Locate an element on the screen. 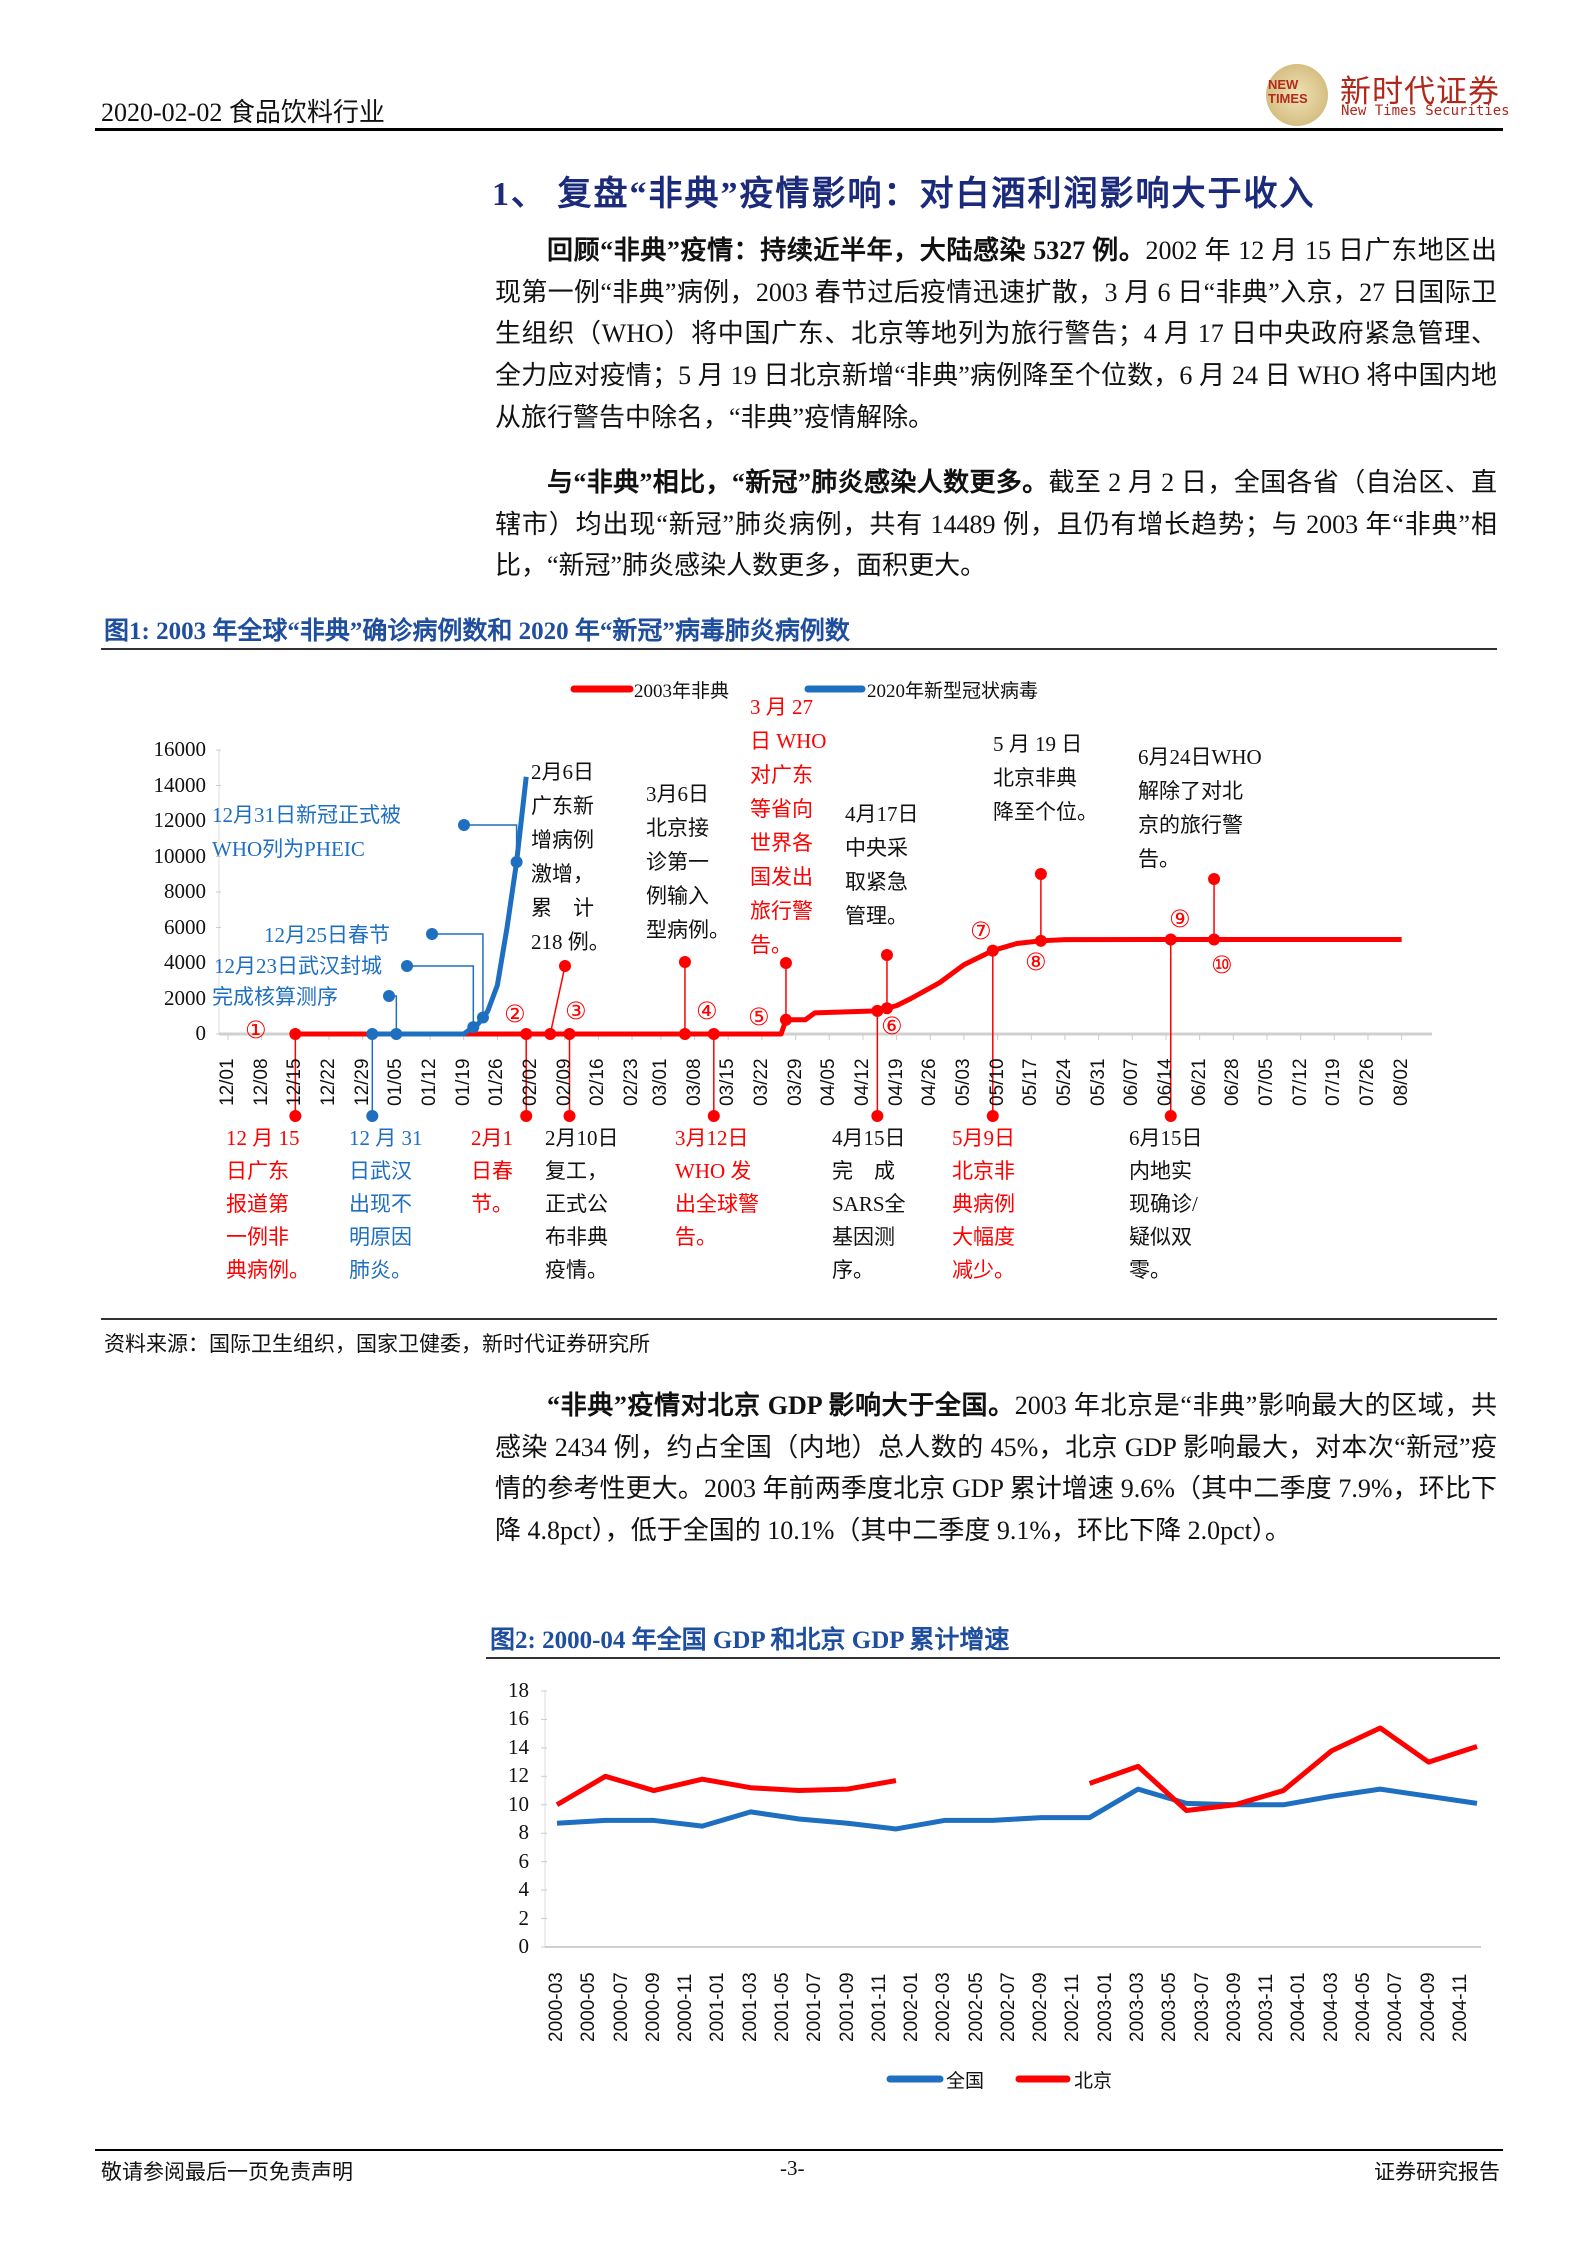  x-tick-label: 2004-11 is located at coordinates (1460, 2007).